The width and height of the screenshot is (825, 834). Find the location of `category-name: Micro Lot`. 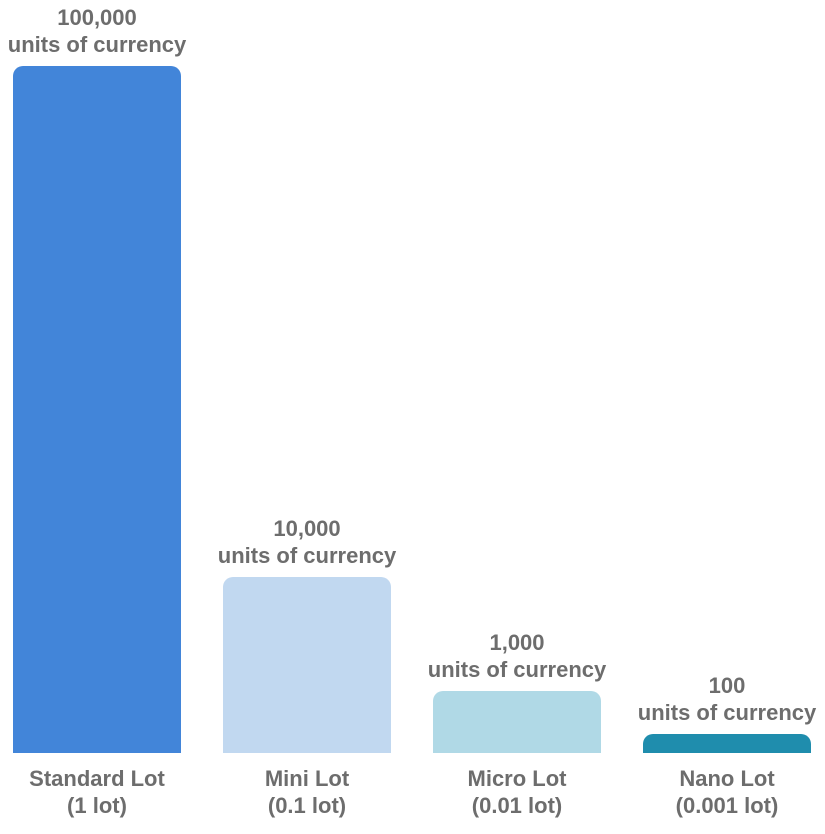

category-name: Micro Lot is located at coordinates (517, 778).